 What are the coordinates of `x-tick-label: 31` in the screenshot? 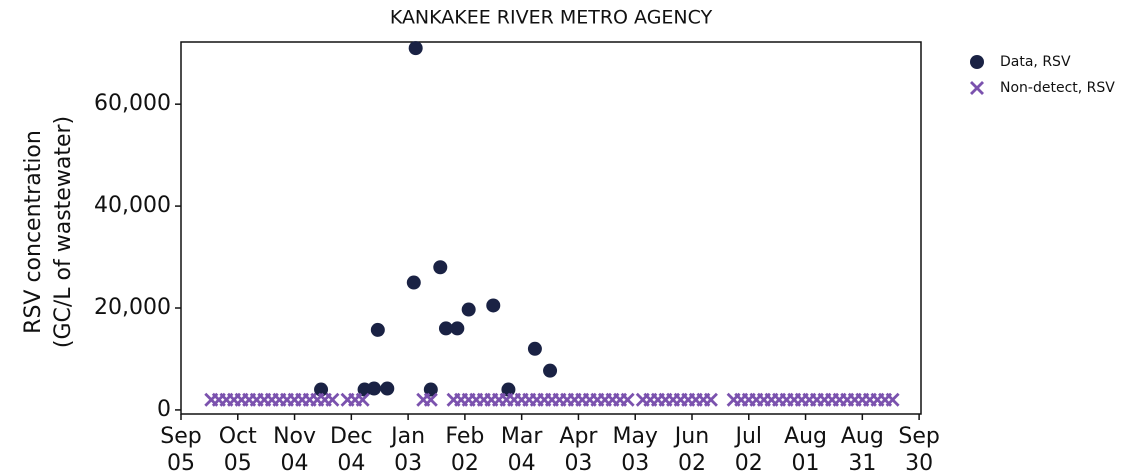 It's located at (862, 461).